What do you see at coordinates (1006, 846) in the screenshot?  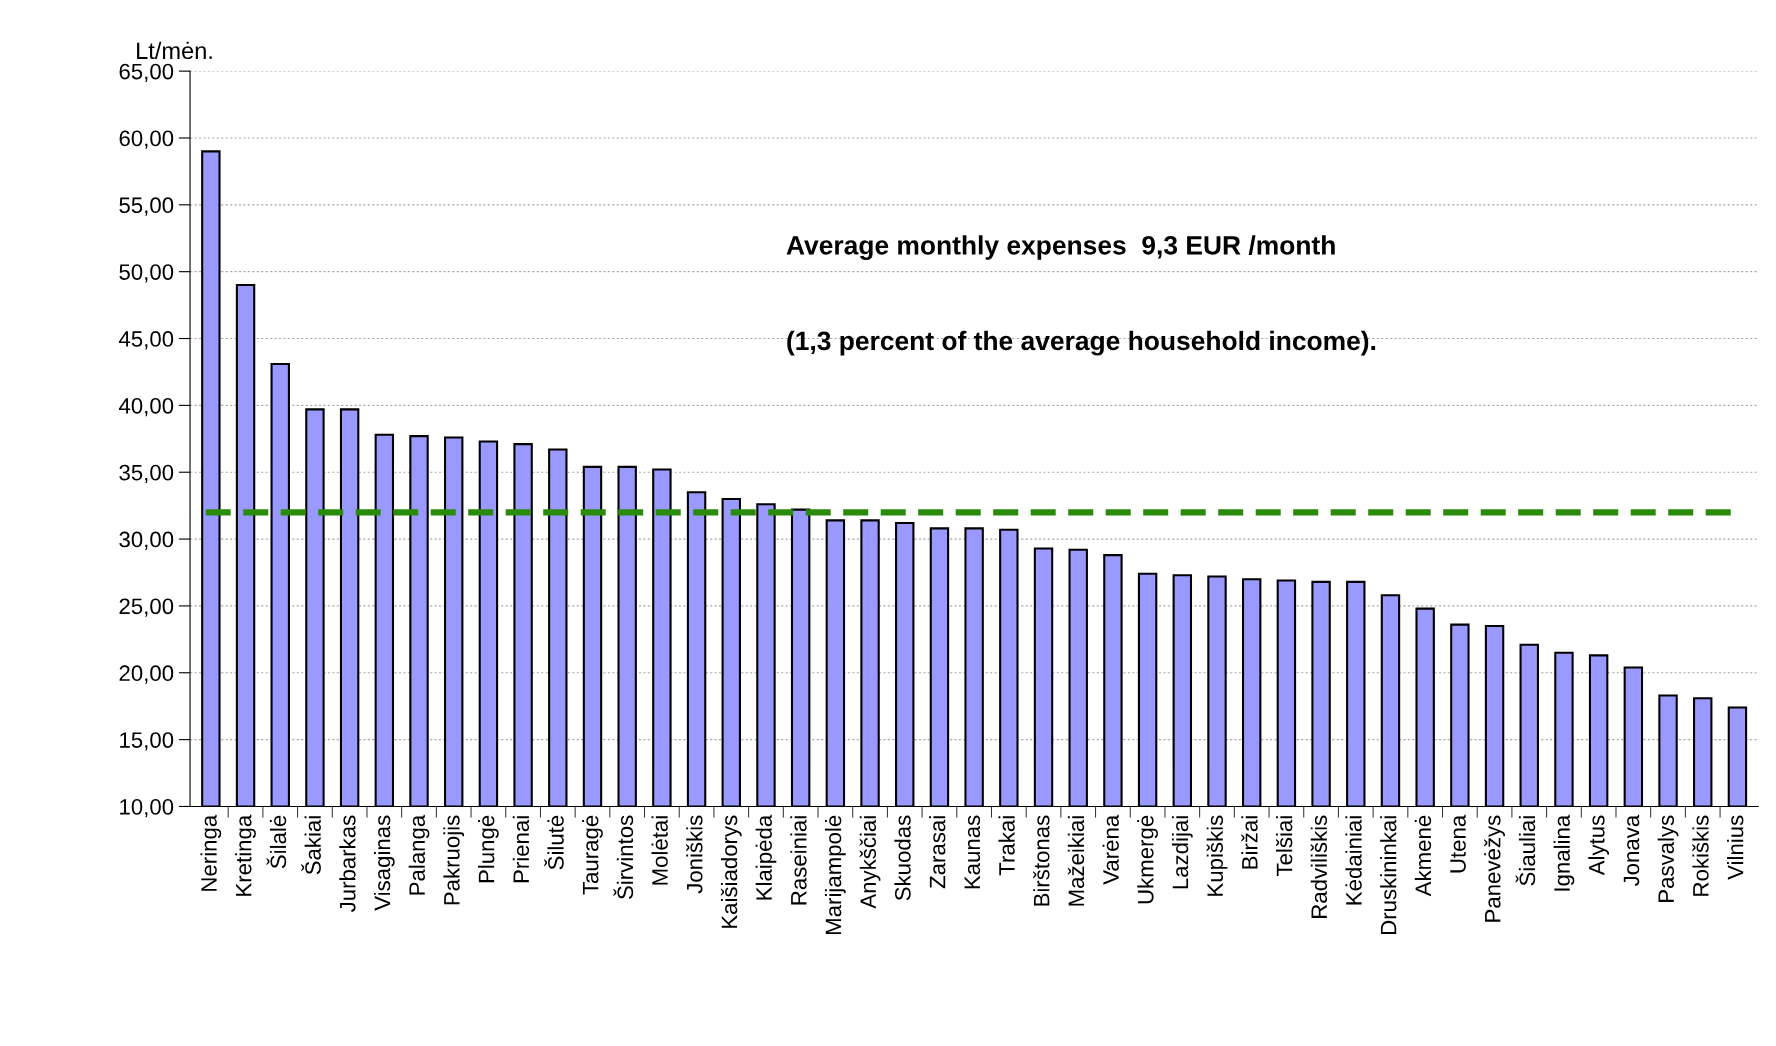 I see `x-tick-label: Trakai` at bounding box center [1006, 846].